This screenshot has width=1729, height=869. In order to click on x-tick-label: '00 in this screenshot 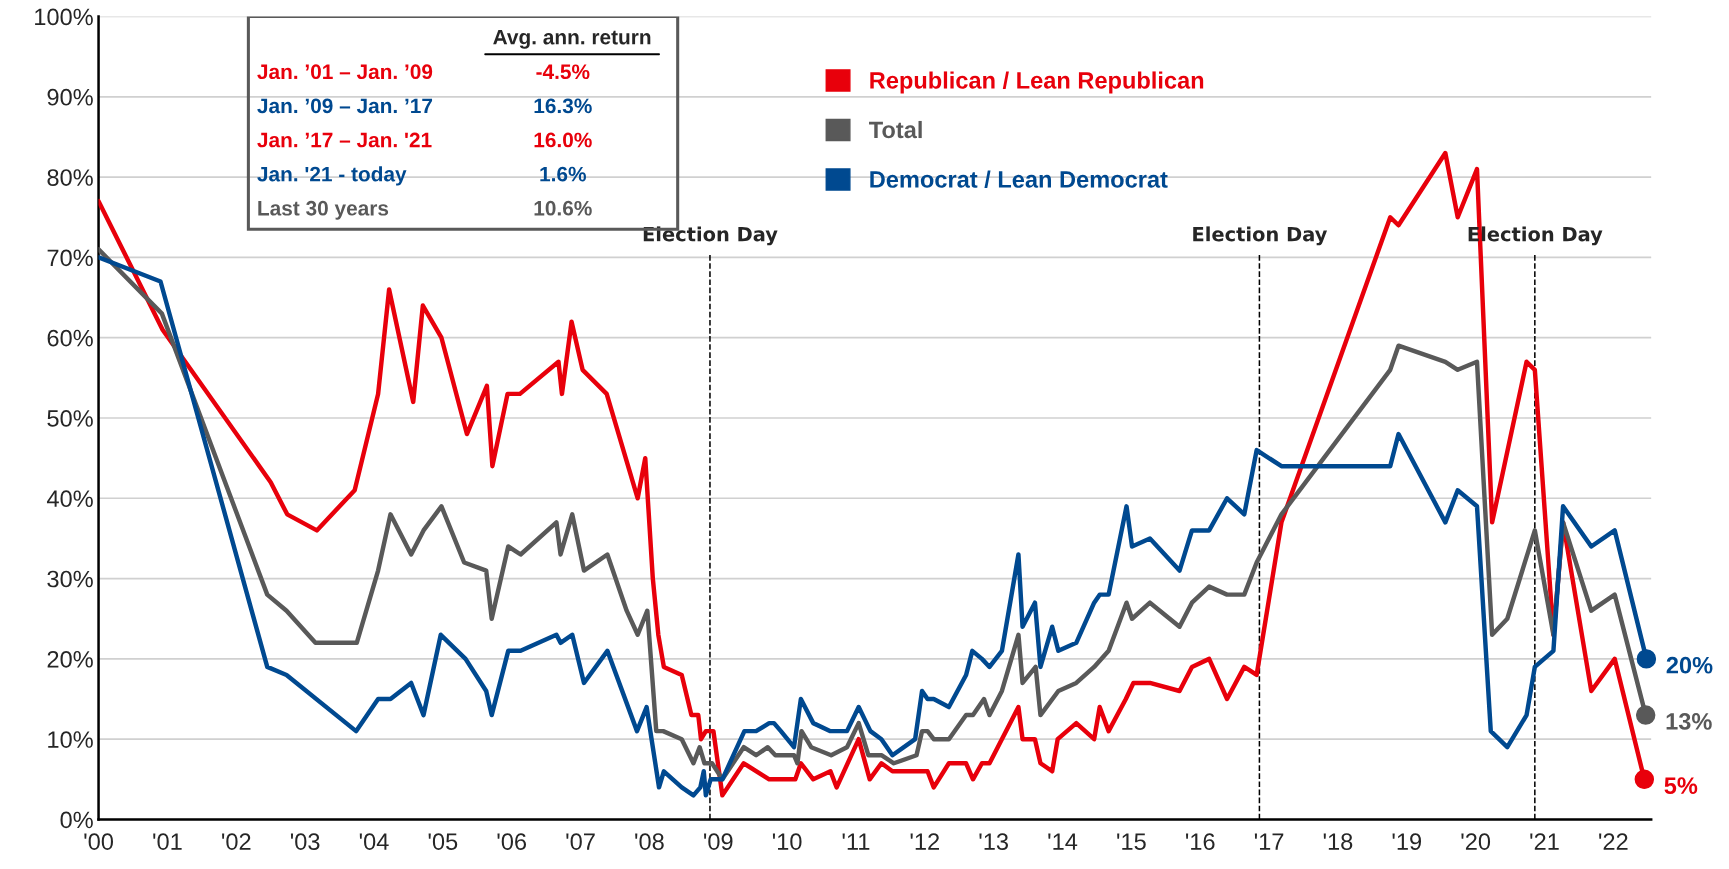, I will do `click(99, 841)`.